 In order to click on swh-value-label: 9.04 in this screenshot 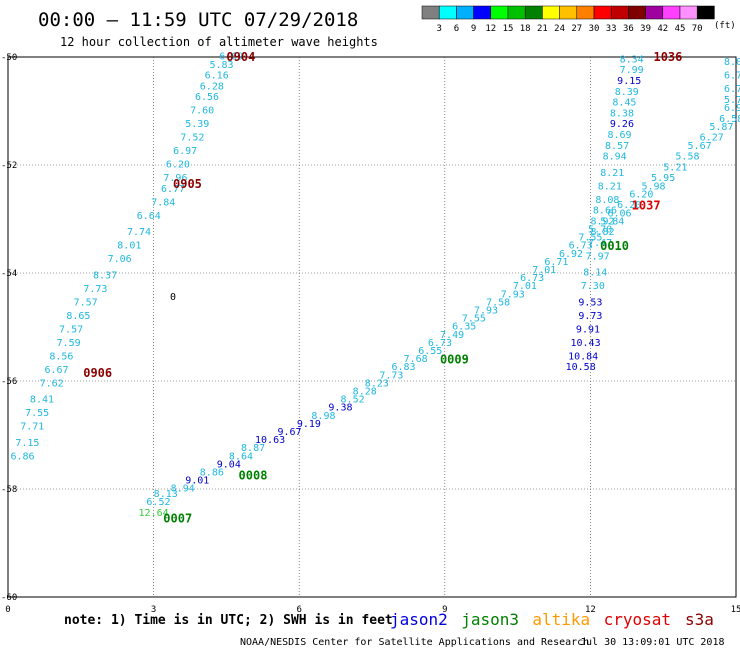, I will do `click(229, 464)`.